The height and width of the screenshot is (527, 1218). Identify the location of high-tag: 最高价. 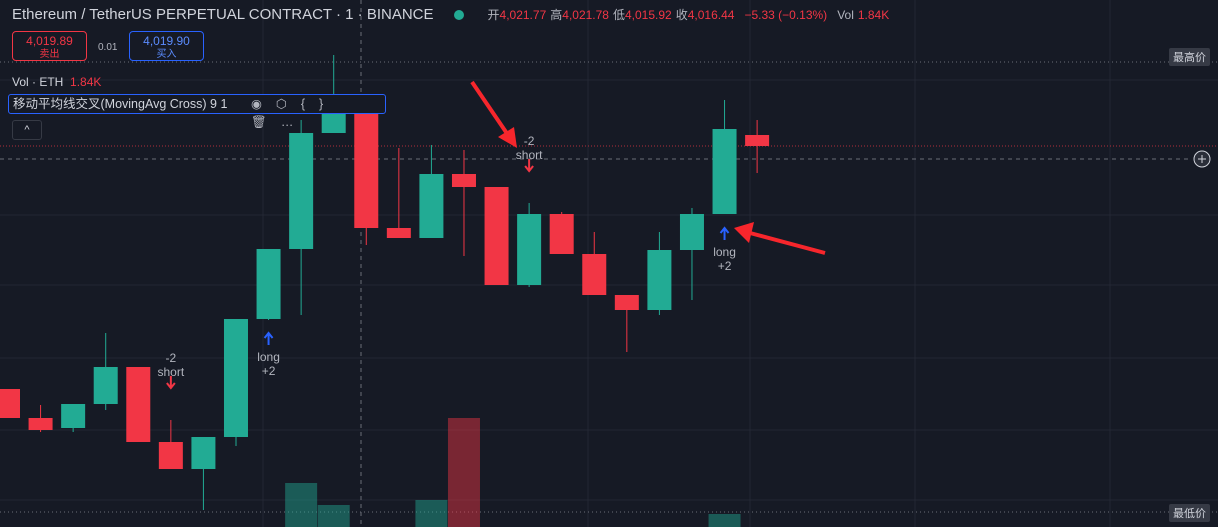
(1189, 57).